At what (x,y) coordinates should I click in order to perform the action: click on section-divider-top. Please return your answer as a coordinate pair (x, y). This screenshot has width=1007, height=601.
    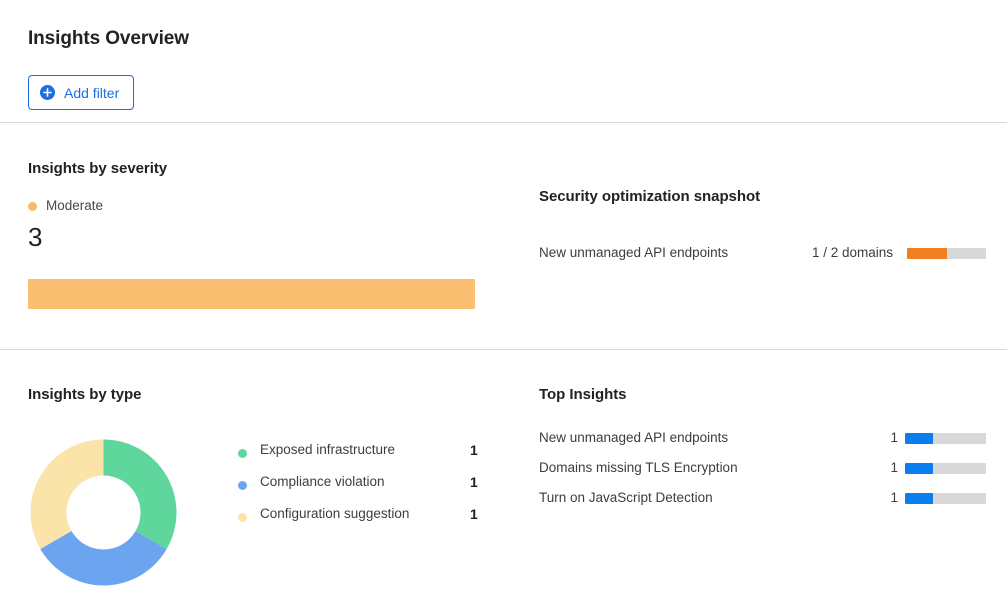
    Looking at the image, I should click on (503, 122).